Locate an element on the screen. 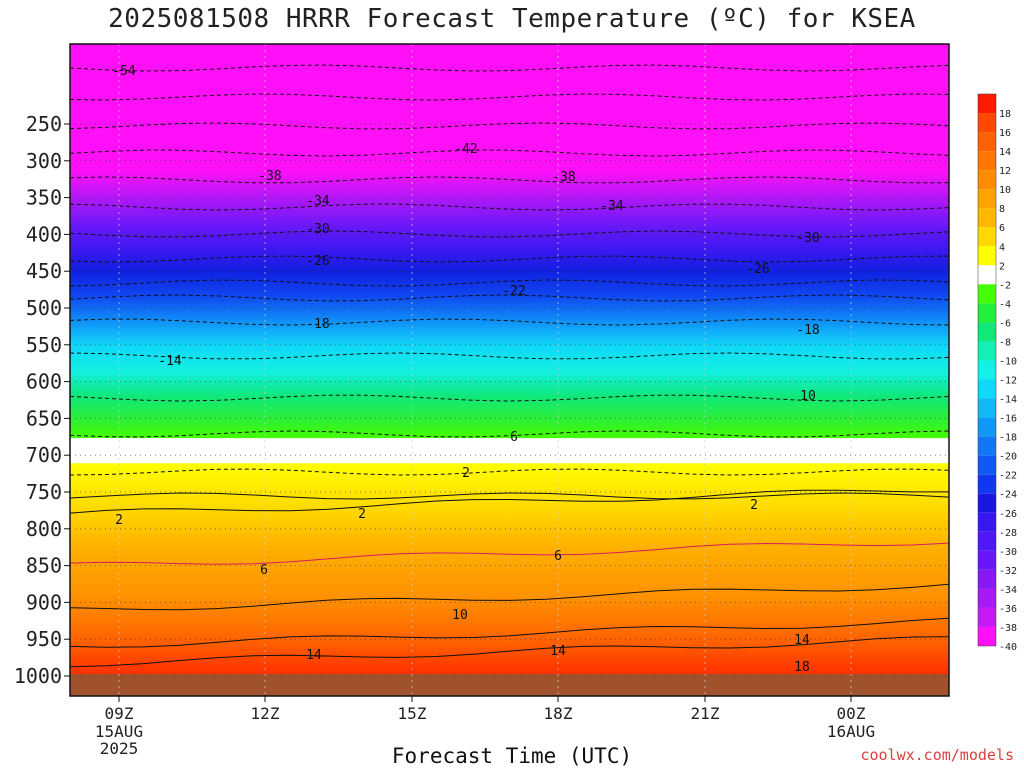  colorbar-label: -20 is located at coordinates (1008, 457).